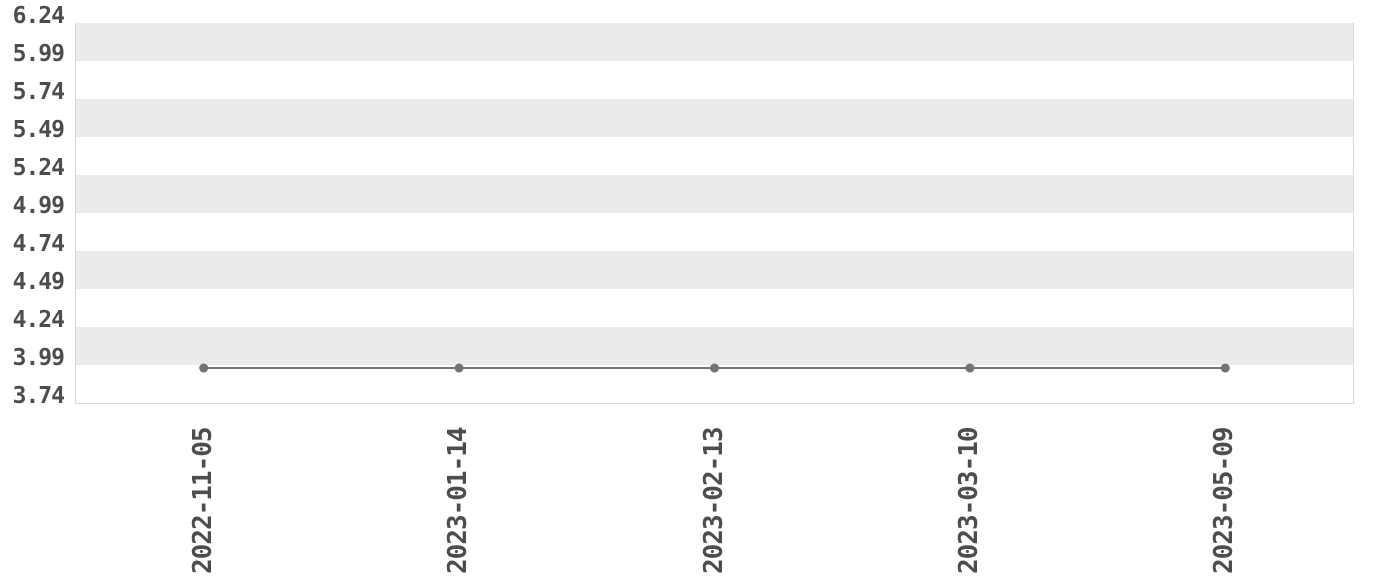 The image size is (1380, 580). What do you see at coordinates (38, 320) in the screenshot?
I see `y-axis-tick-label: 4.24` at bounding box center [38, 320].